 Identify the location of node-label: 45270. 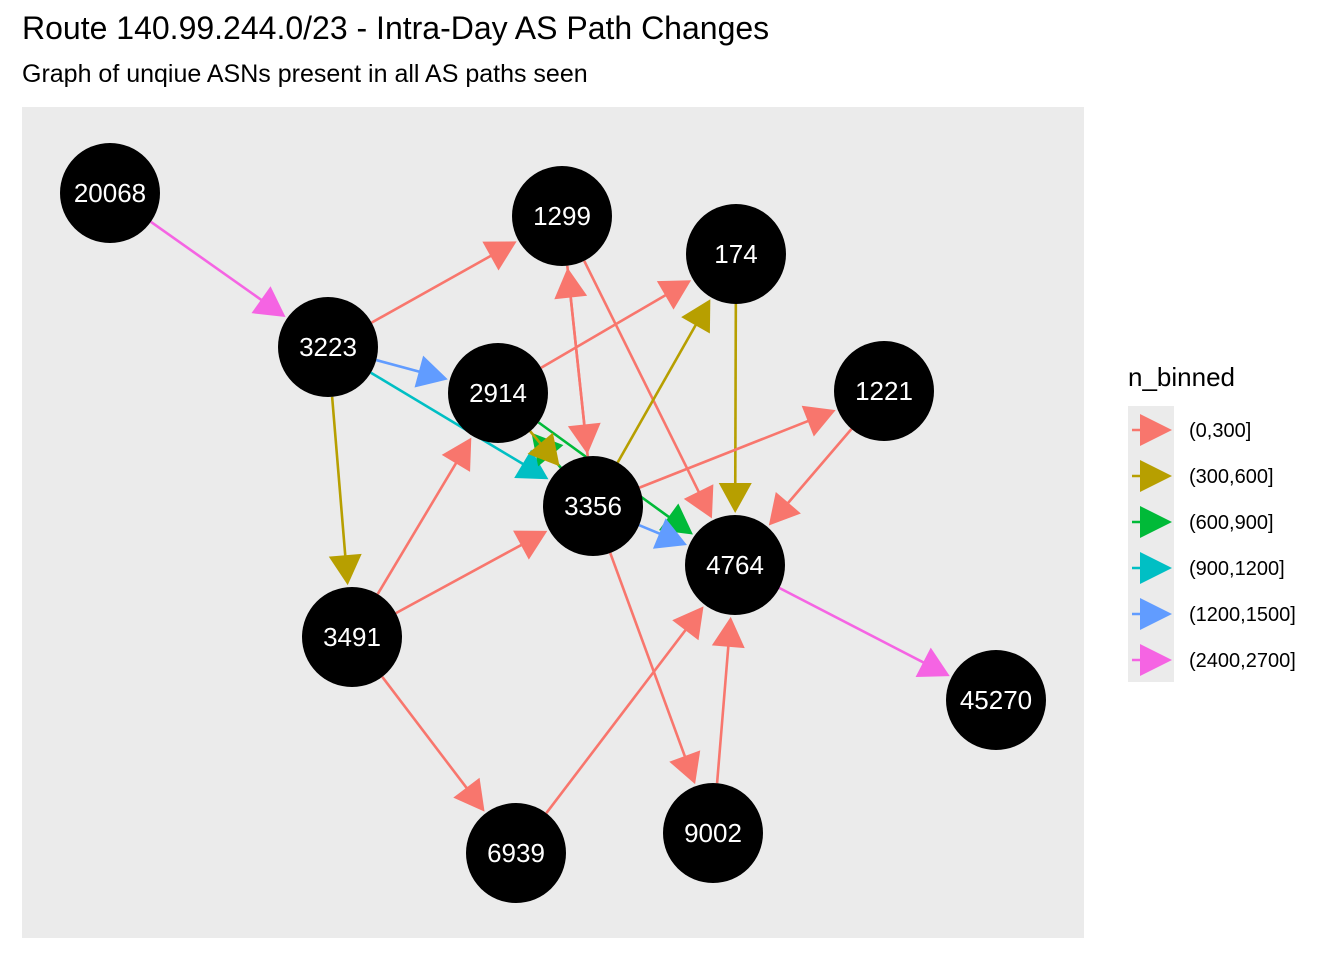
(996, 700).